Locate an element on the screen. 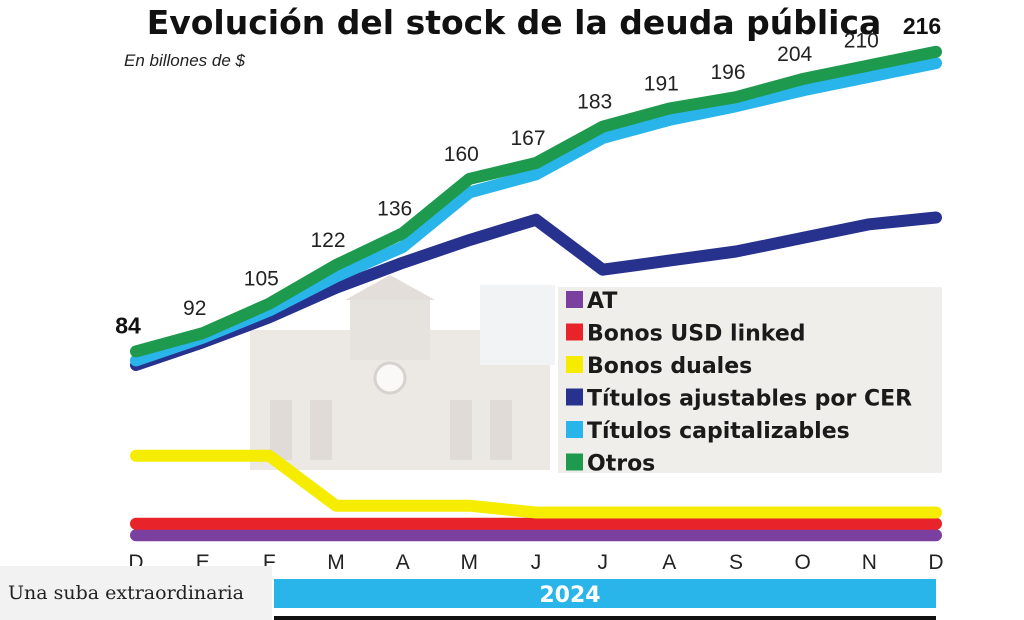  legend-label: Bonos USD linked is located at coordinates (696, 334).